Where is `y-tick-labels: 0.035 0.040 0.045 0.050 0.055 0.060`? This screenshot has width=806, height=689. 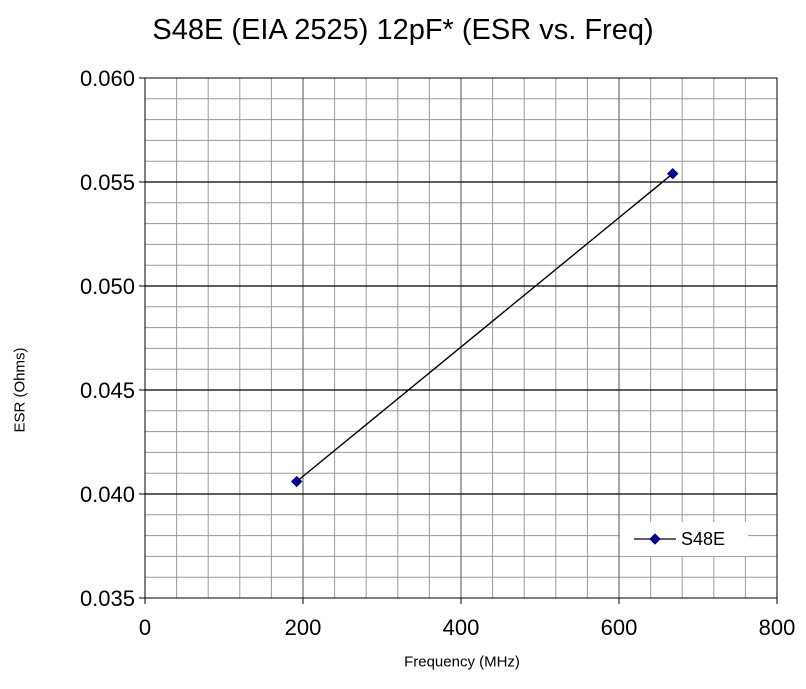 y-tick-labels: 0.035 0.040 0.045 0.050 0.055 0.060 is located at coordinates (112, 338).